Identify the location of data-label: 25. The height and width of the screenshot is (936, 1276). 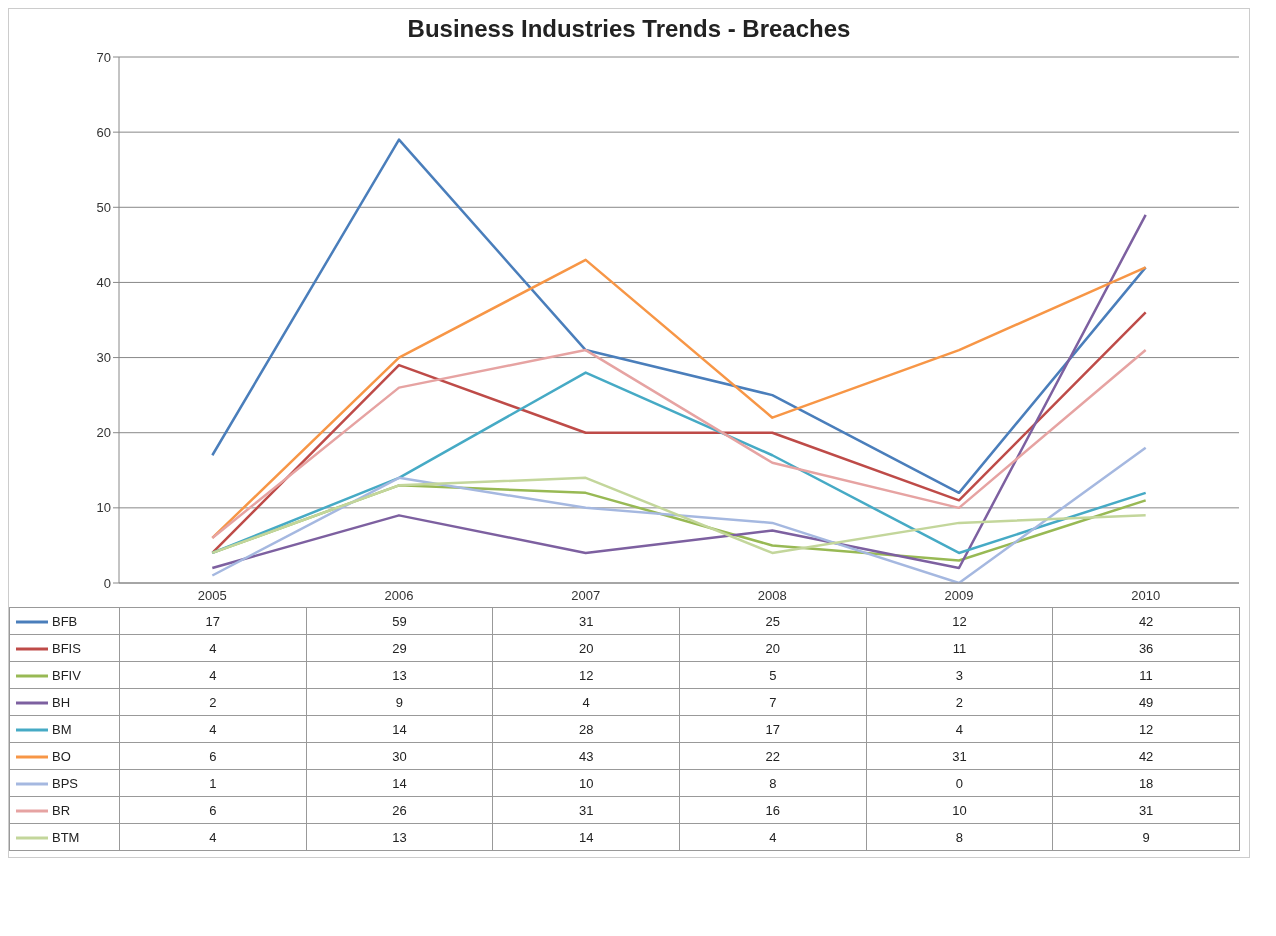
(773, 621).